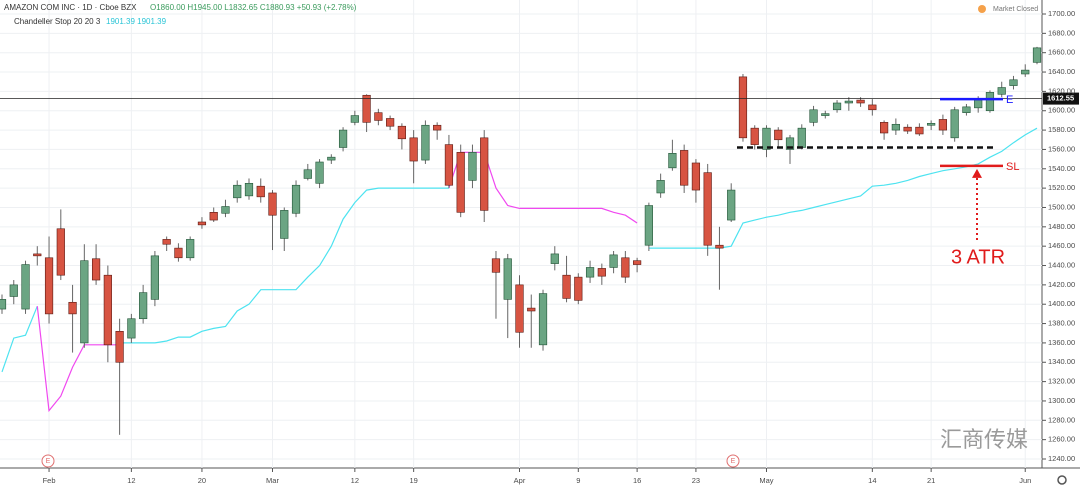  Describe the element at coordinates (1061, 148) in the screenshot. I see `y-tick-label: 1560.00` at that location.